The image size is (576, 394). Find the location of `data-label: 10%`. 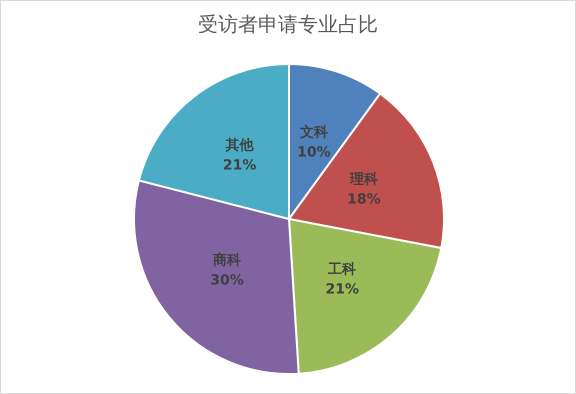

data-label: 10% is located at coordinates (314, 152).